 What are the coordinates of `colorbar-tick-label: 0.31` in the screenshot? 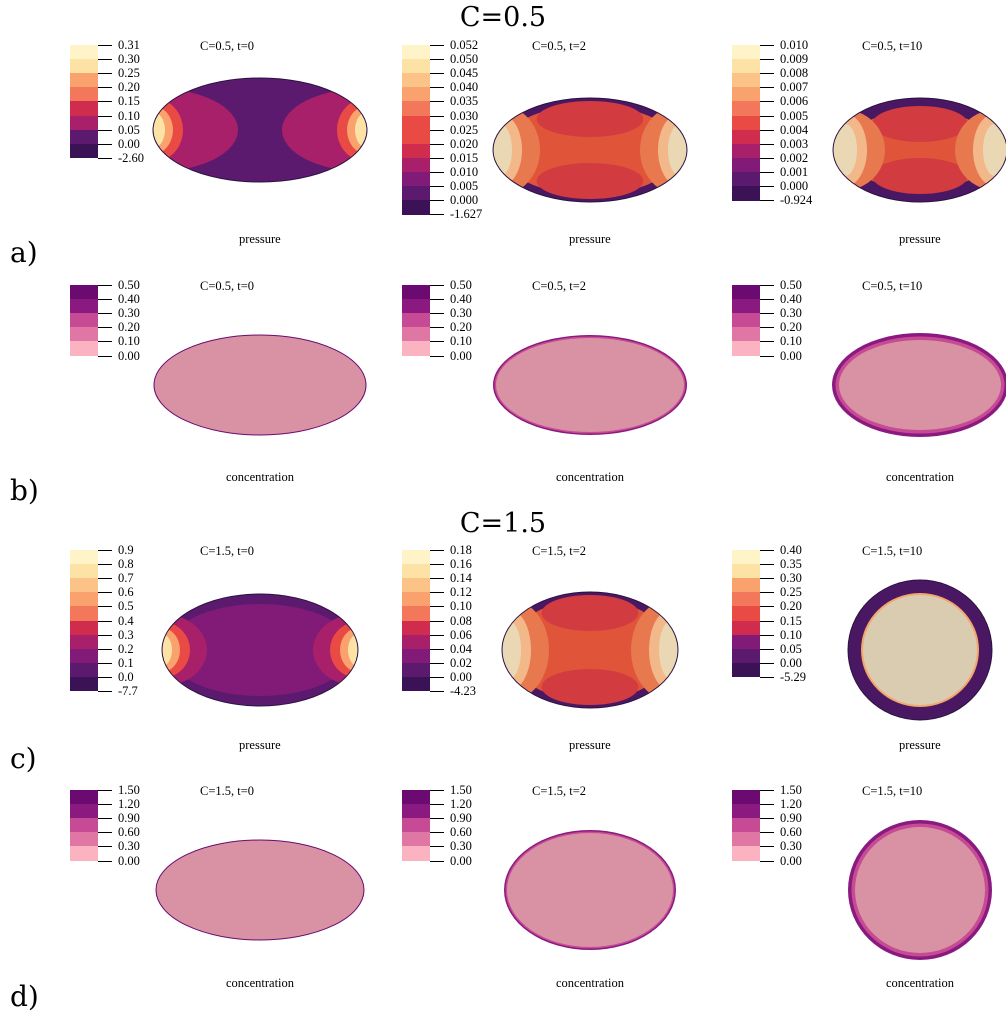 It's located at (129, 45).